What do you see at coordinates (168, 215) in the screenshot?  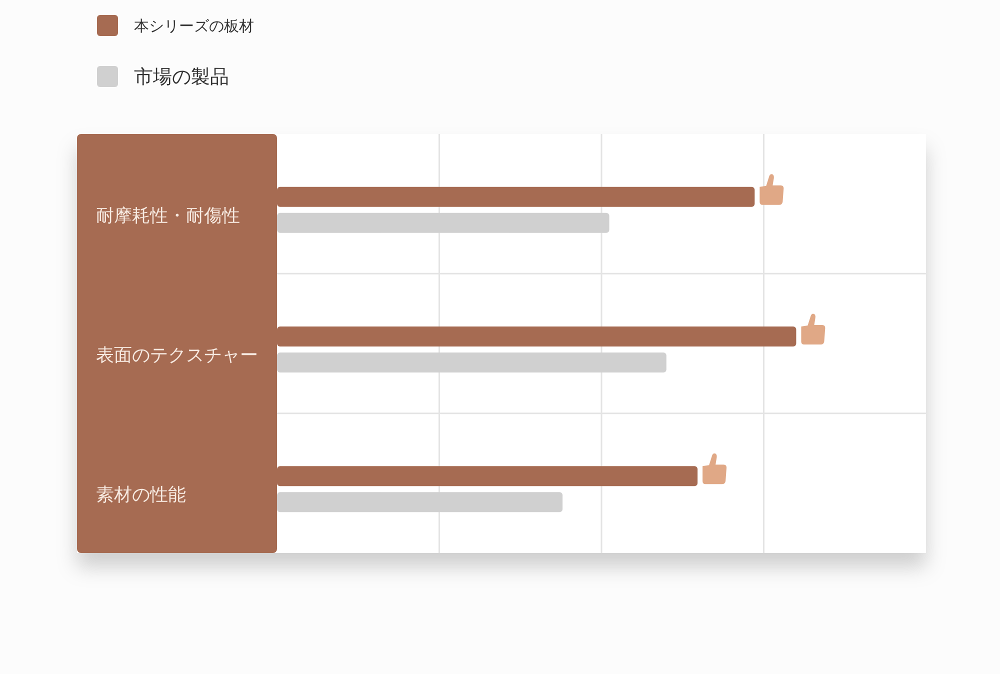 I see `y-tick-label: 耐摩耗性・耐傷性` at bounding box center [168, 215].